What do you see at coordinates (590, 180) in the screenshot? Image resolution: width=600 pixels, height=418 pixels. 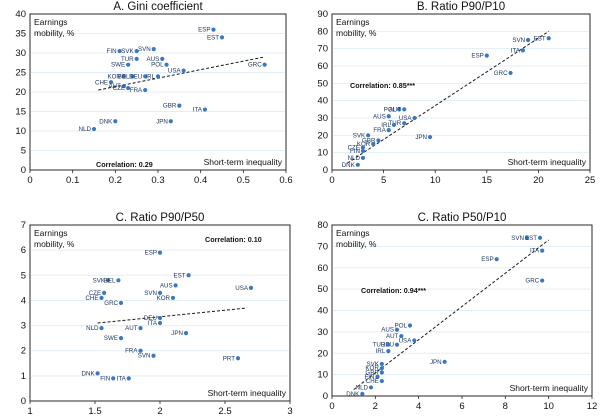 I see `x-tick-label: 25` at bounding box center [590, 180].